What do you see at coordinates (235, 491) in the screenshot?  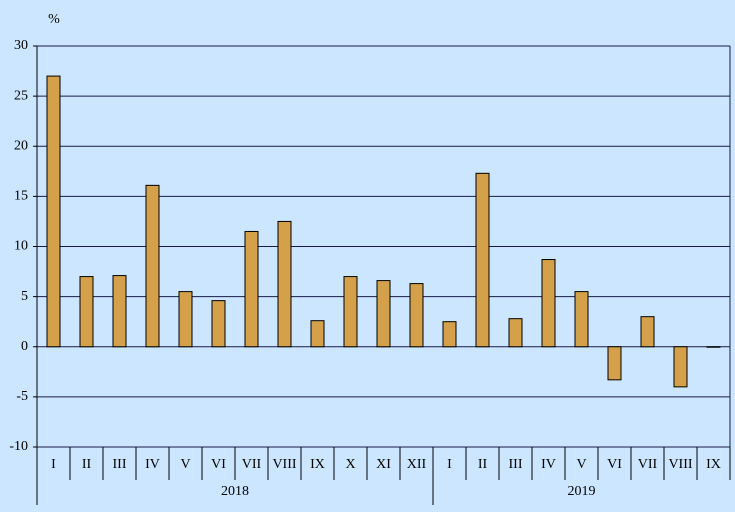 I see `group-label: 2018` at bounding box center [235, 491].